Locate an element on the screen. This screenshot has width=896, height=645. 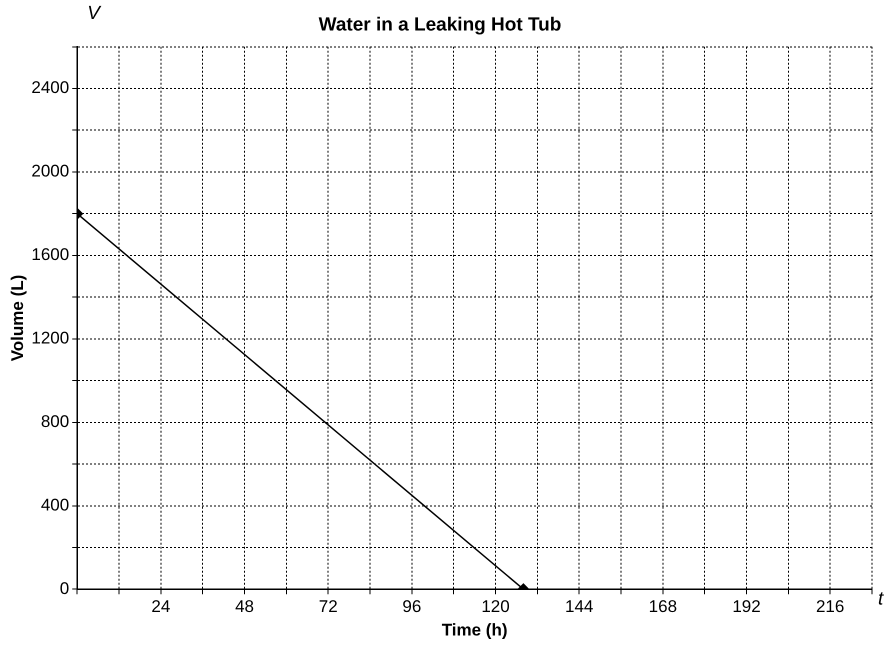
text: t is located at coordinates (881, 599).